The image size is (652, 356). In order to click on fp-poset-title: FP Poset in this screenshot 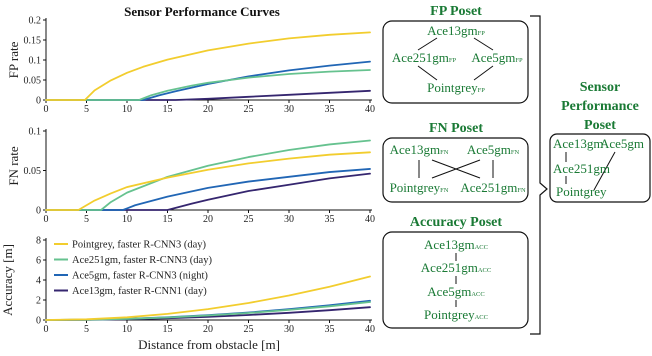, I will do `click(456, 11)`.